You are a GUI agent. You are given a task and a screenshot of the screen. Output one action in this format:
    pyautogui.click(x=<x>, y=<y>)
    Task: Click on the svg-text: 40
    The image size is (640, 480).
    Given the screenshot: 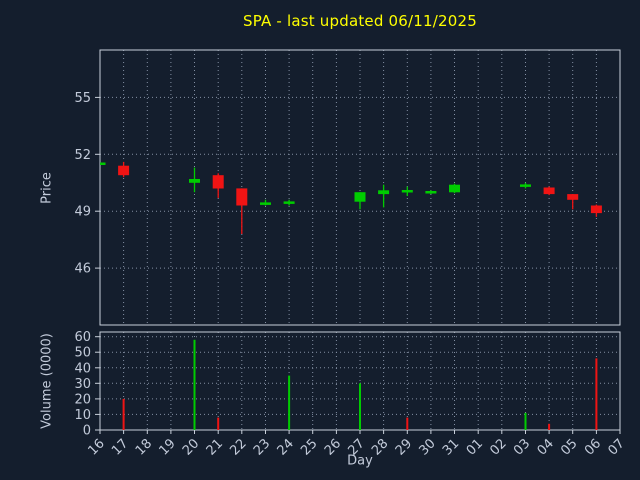 What is the action you would take?
    pyautogui.click(x=82, y=368)
    